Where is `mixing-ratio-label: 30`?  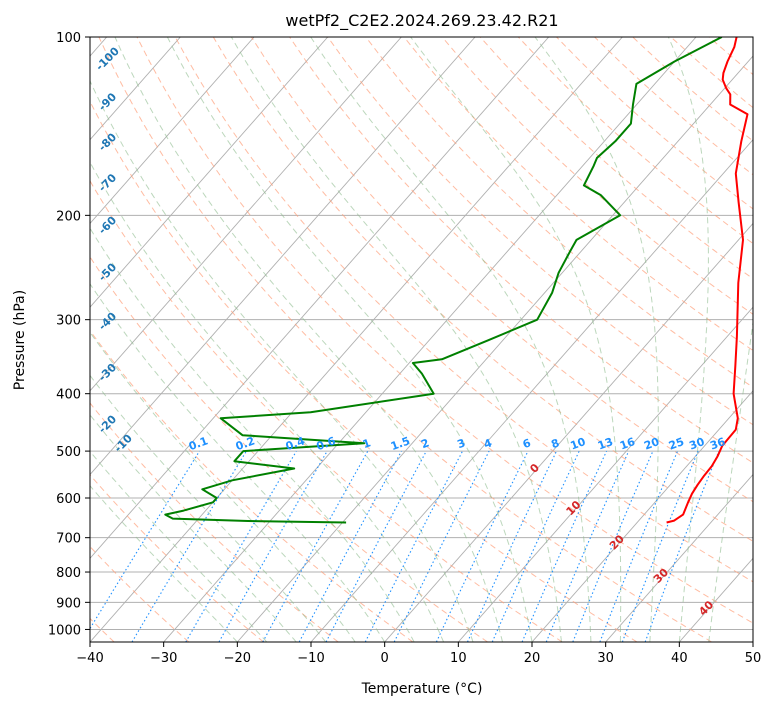 mixing-ratio-label: 30 is located at coordinates (696, 444).